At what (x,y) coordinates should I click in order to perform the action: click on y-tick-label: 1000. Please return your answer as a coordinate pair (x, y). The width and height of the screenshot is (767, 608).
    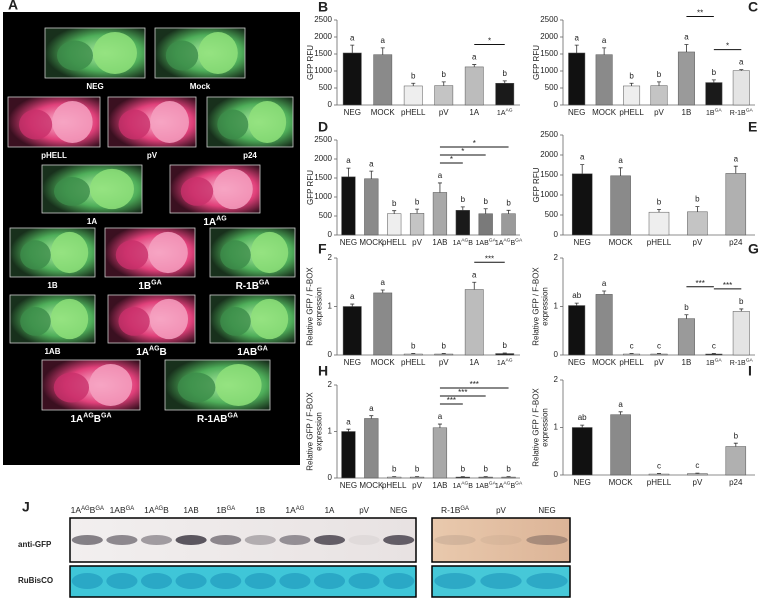
    Looking at the image, I should click on (549, 70).